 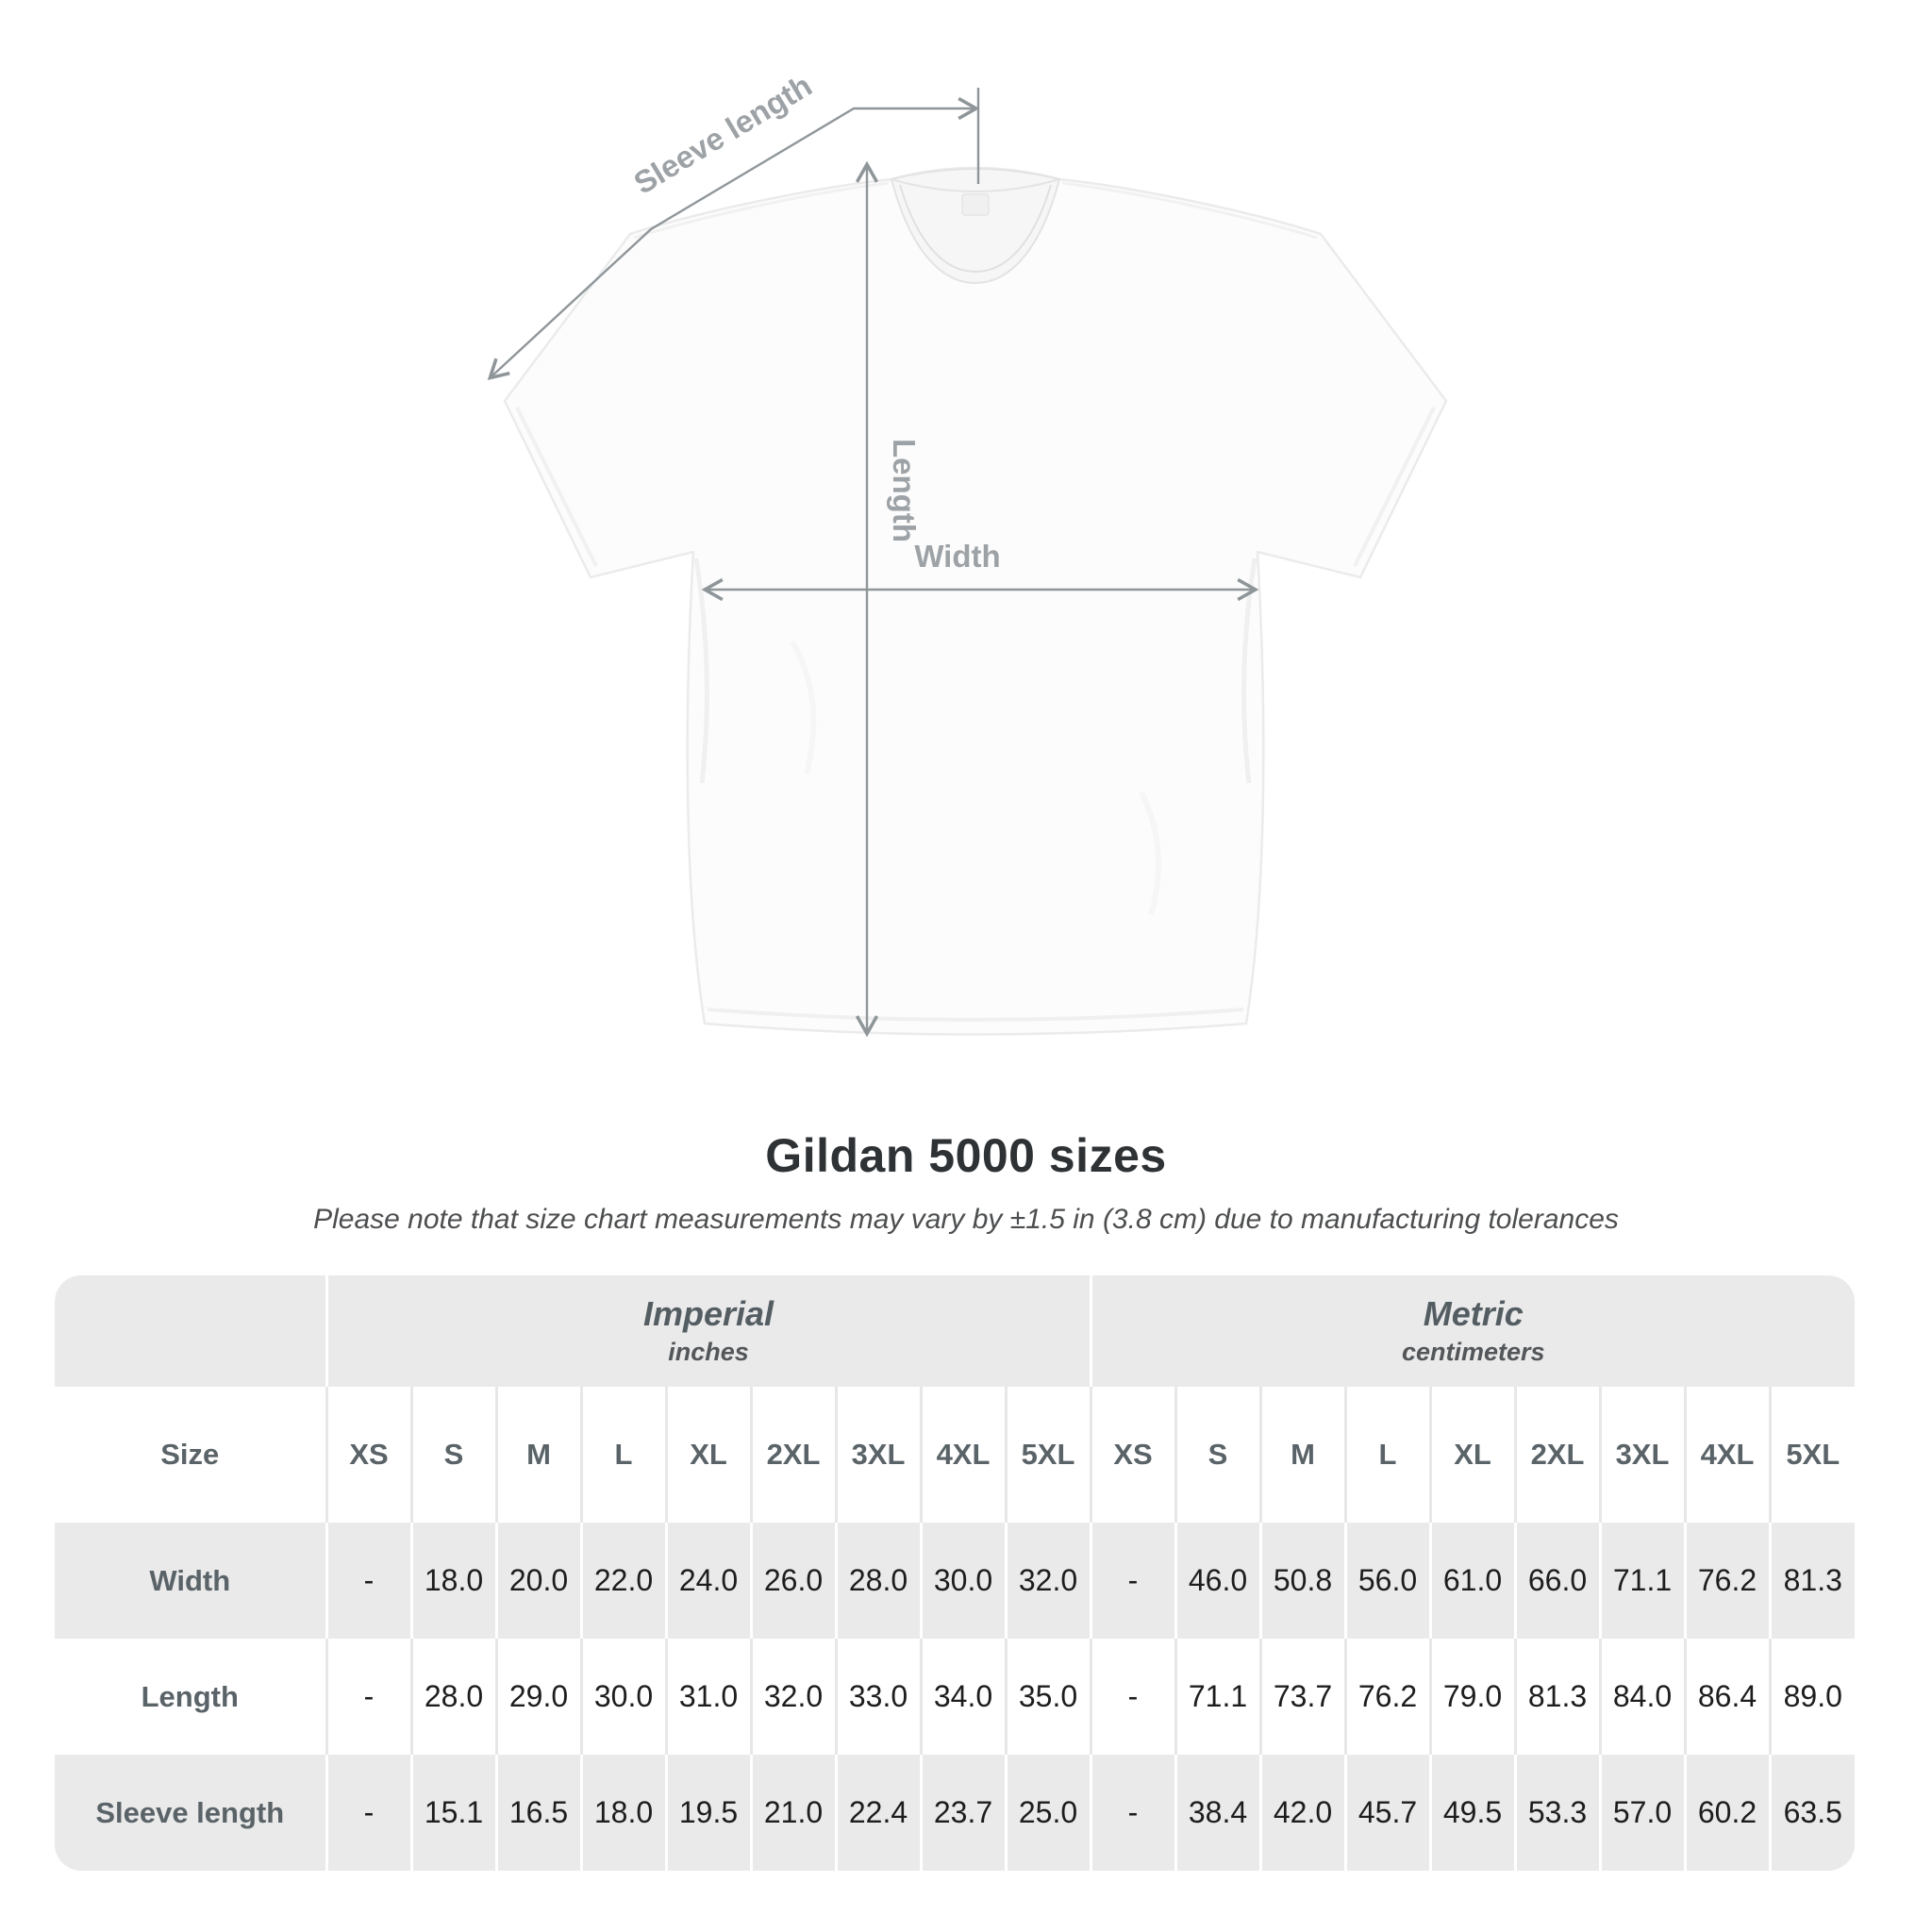 What do you see at coordinates (1217, 1813) in the screenshot?
I see `measurement-cell: 38.4` at bounding box center [1217, 1813].